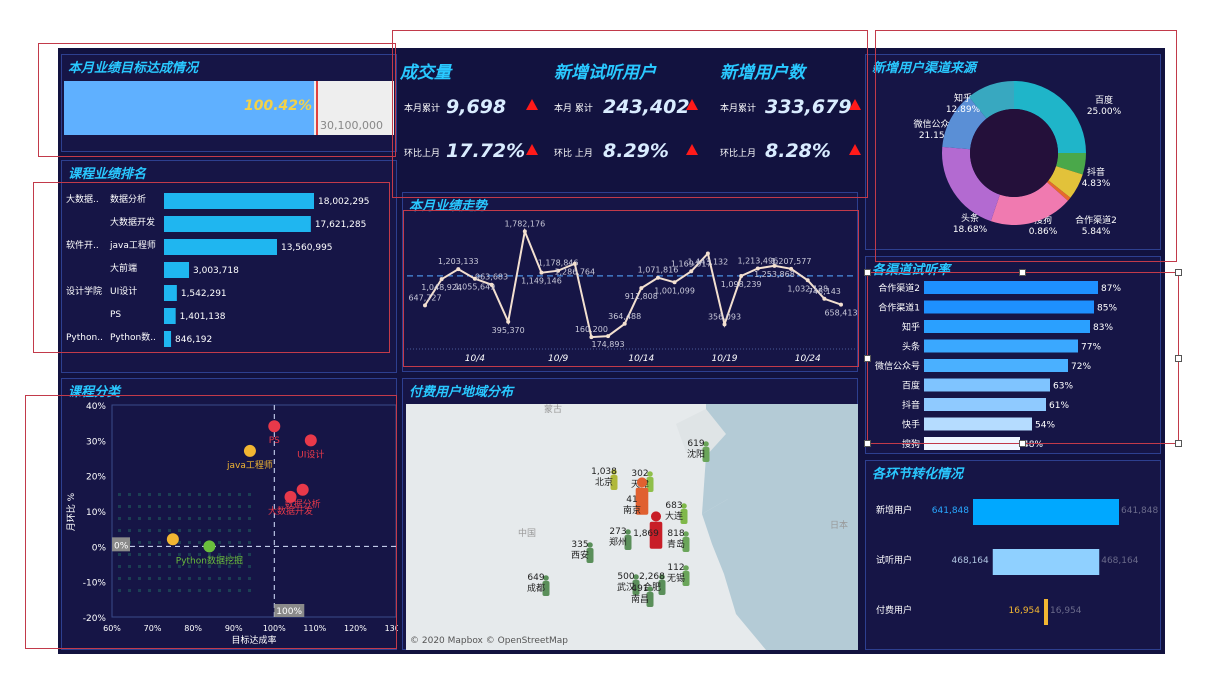 The height and width of the screenshot is (698, 1206). I want to click on channel-bar, so click(1007, 326).